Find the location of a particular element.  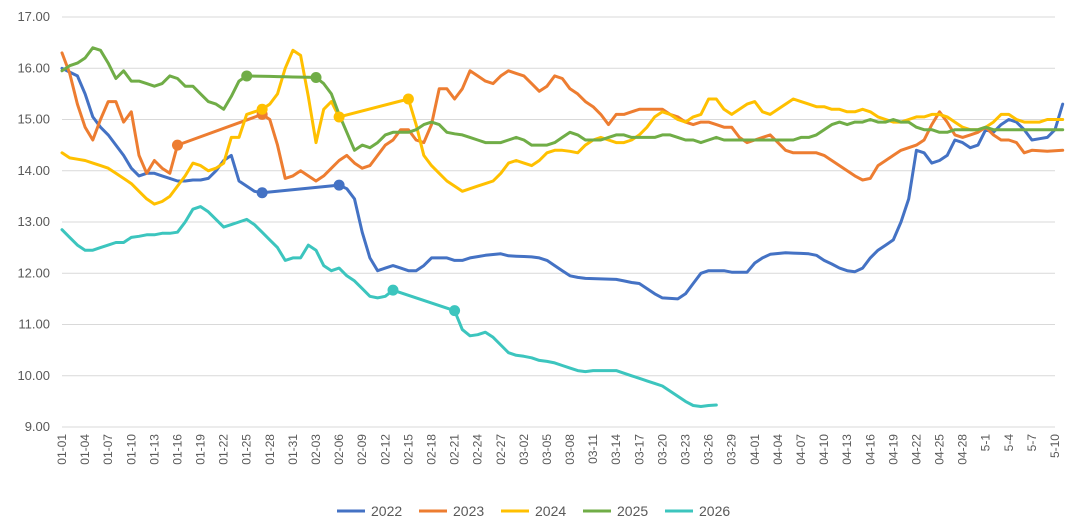

legend-item-2025: 2025 is located at coordinates (615, 511).